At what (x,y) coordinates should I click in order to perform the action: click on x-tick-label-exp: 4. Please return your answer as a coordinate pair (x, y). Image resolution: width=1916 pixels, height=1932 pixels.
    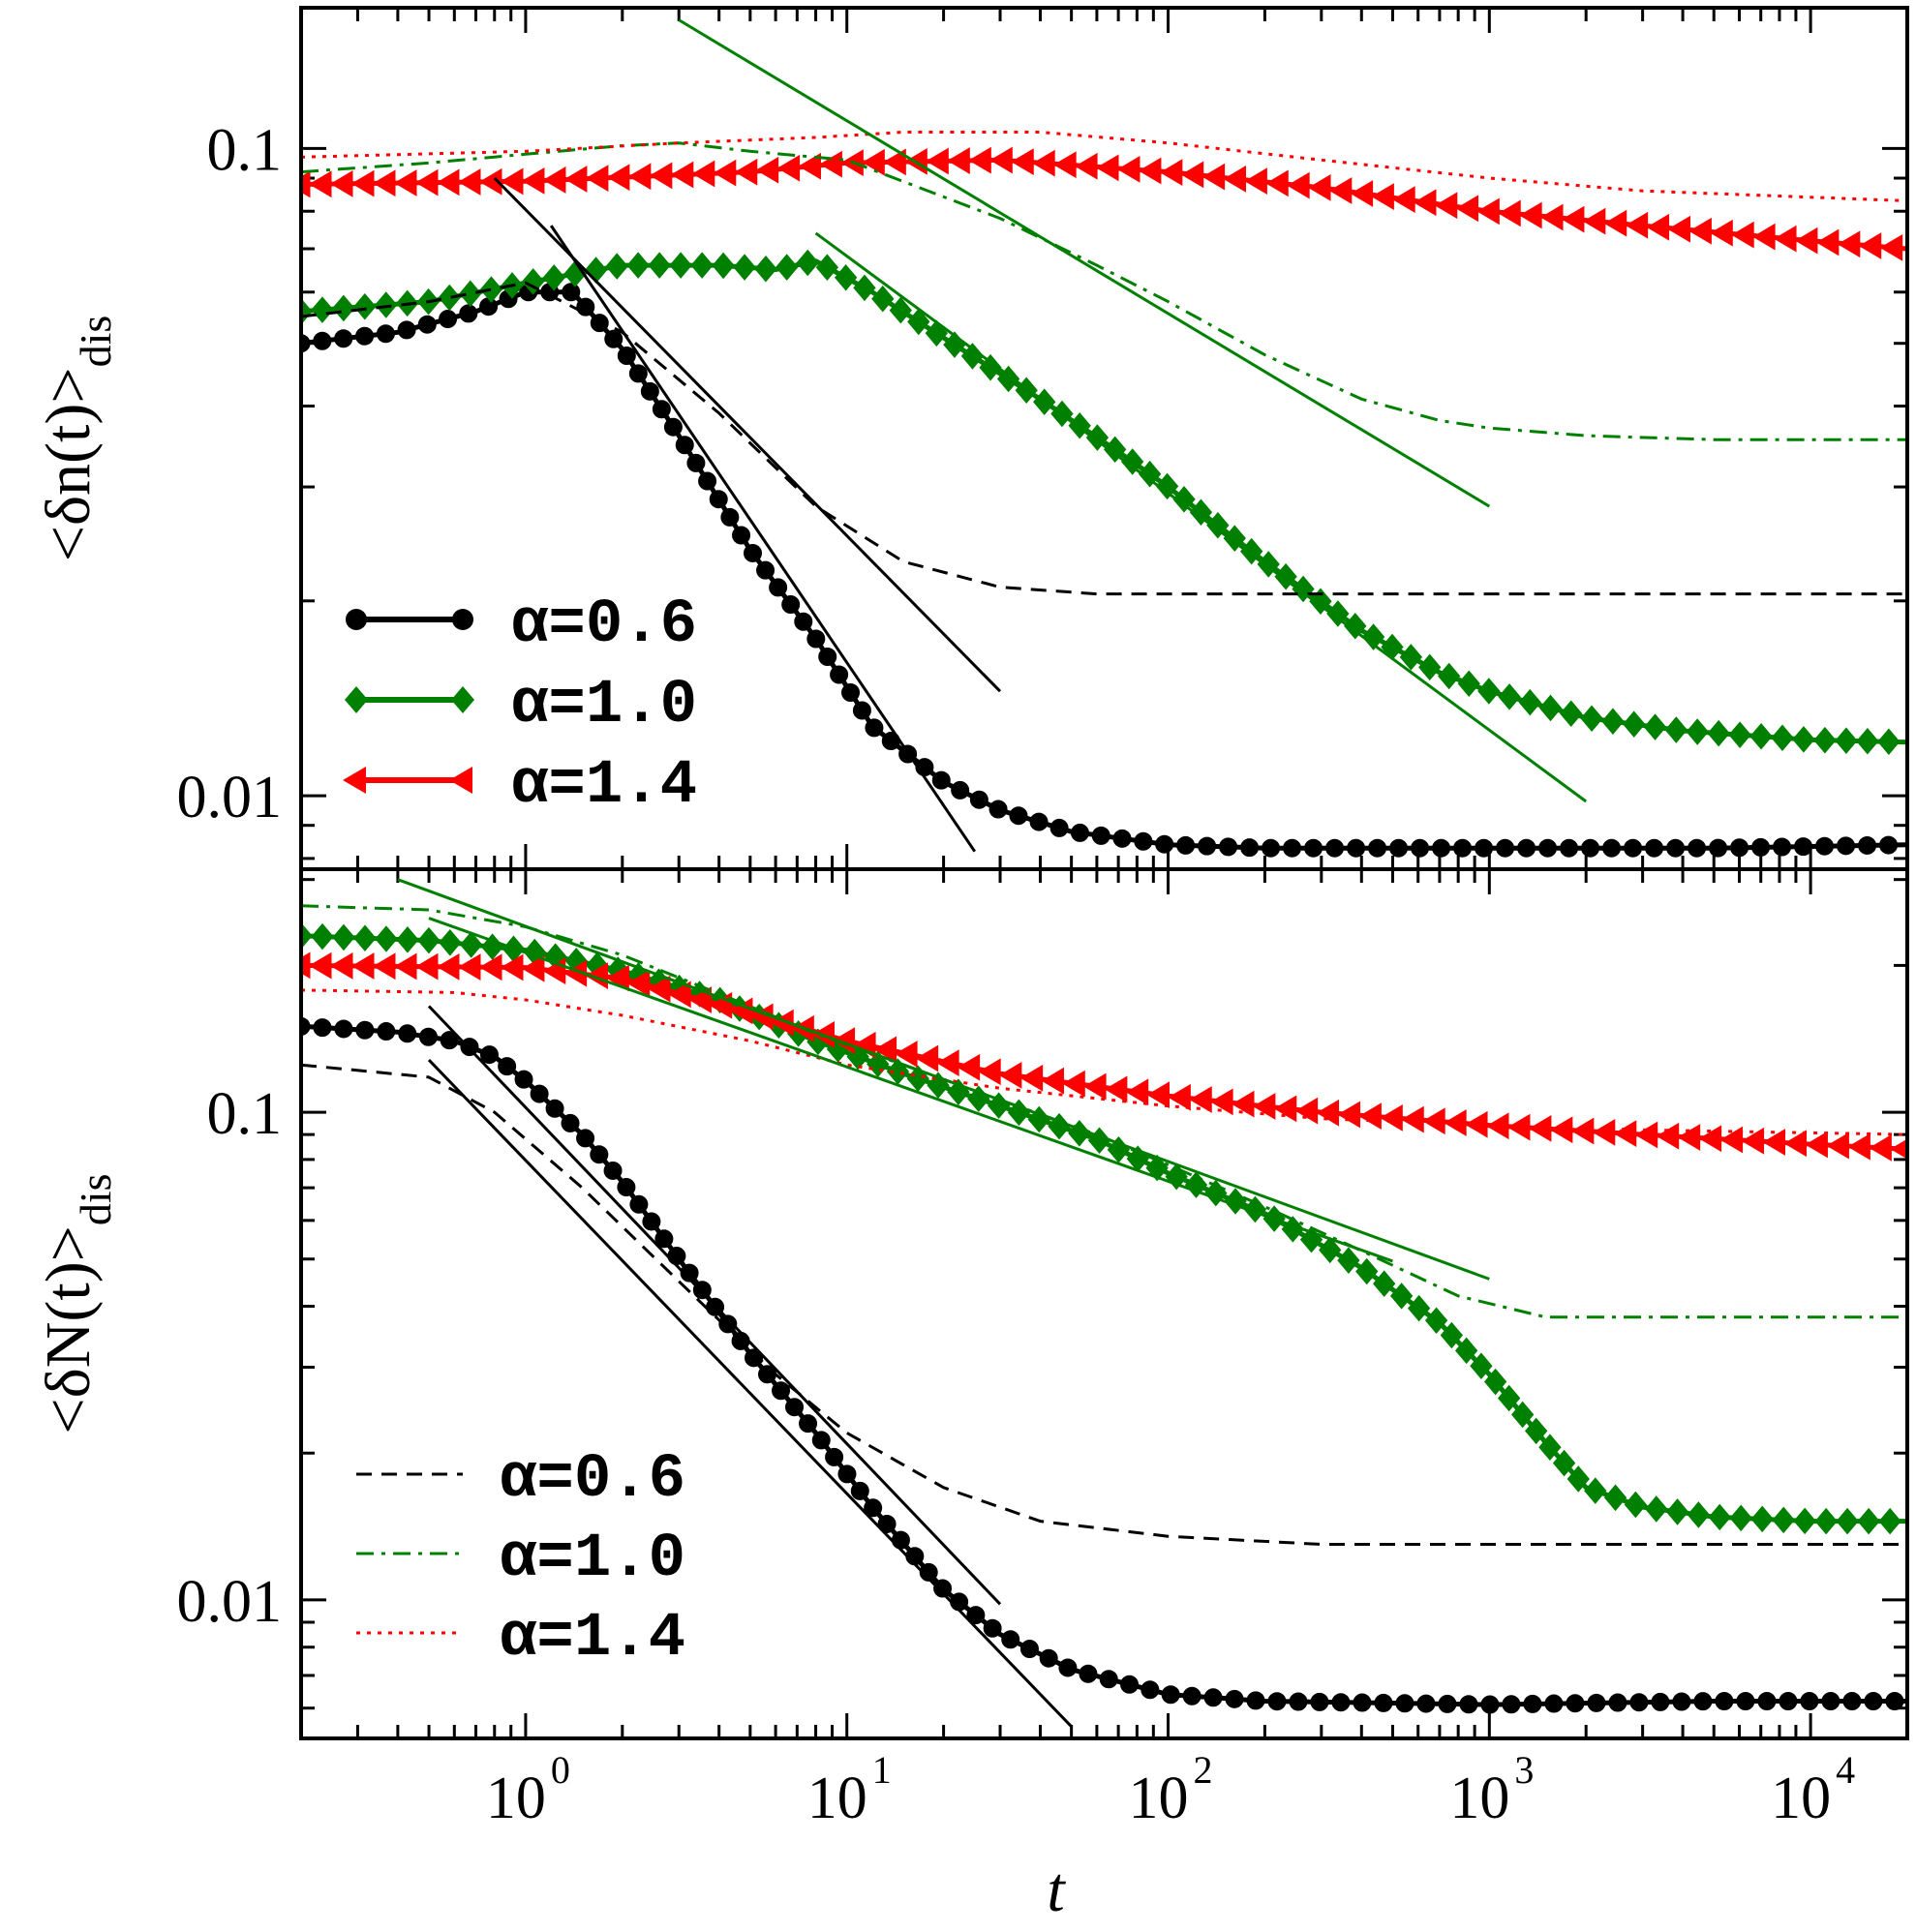
    Looking at the image, I should click on (1845, 1770).